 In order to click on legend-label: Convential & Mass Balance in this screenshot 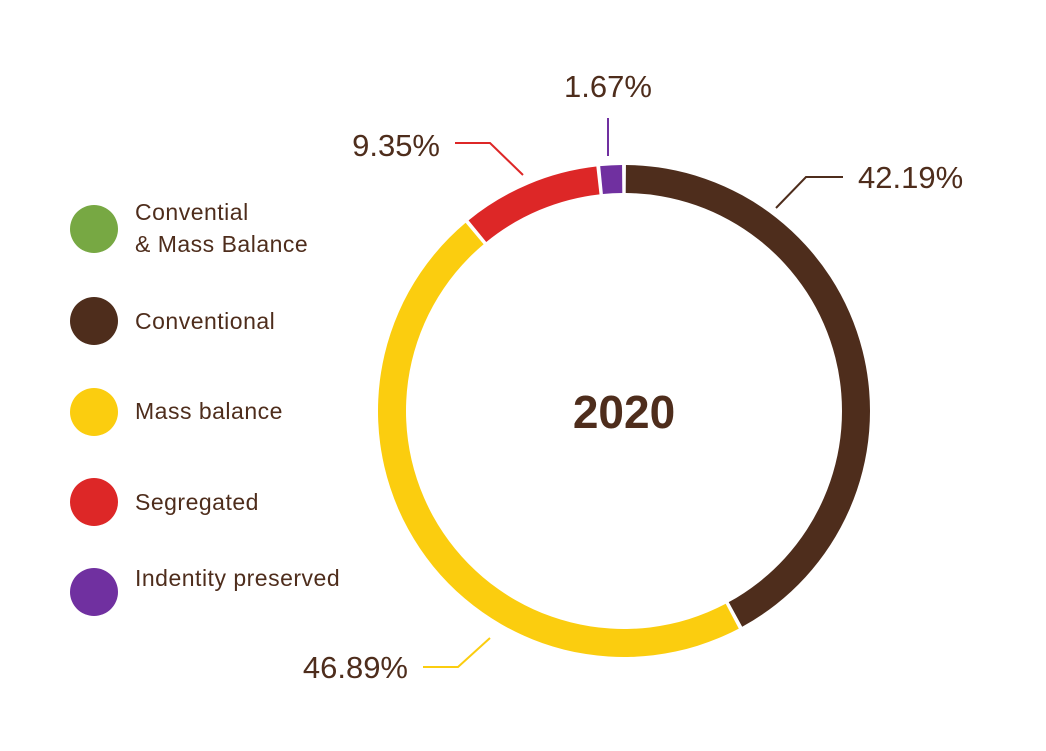, I will do `click(222, 228)`.